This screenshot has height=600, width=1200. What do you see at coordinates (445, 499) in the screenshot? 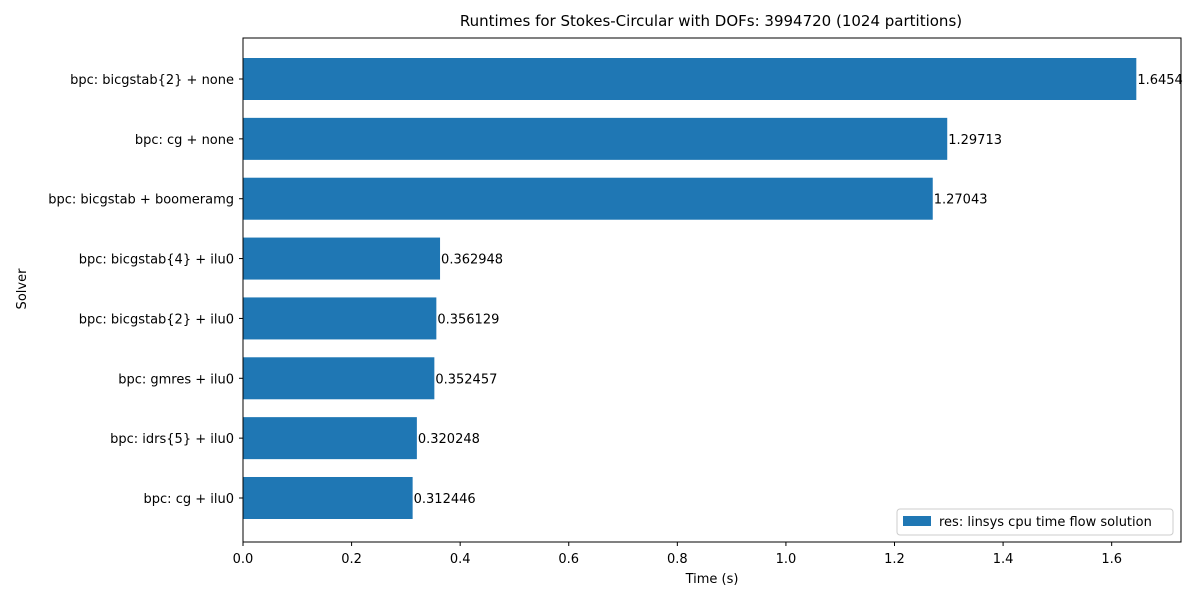
I see `bar-value-label: 0.312446` at bounding box center [445, 499].